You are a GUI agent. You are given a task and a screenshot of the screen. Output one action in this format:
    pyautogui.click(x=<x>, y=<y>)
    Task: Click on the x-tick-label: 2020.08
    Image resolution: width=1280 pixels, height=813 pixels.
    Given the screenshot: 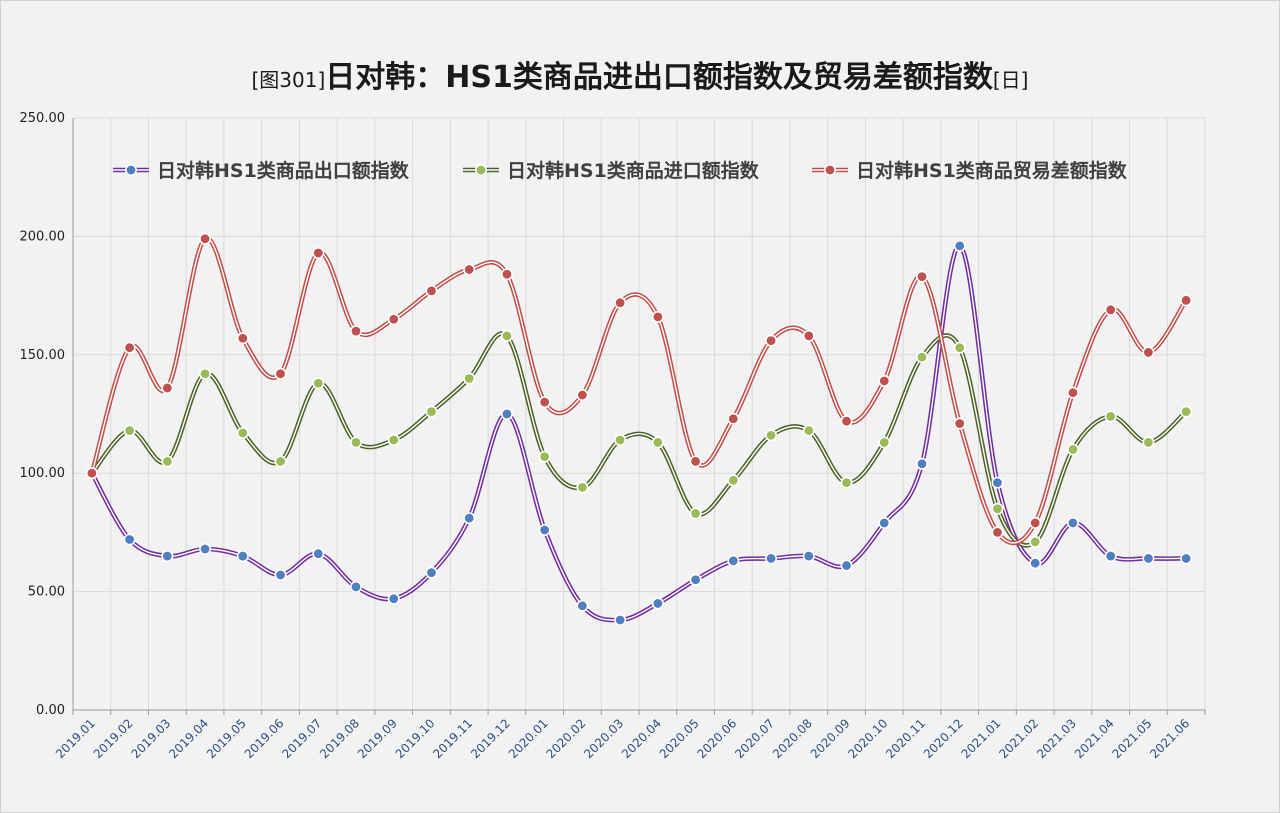 What is the action you would take?
    pyautogui.click(x=792, y=738)
    